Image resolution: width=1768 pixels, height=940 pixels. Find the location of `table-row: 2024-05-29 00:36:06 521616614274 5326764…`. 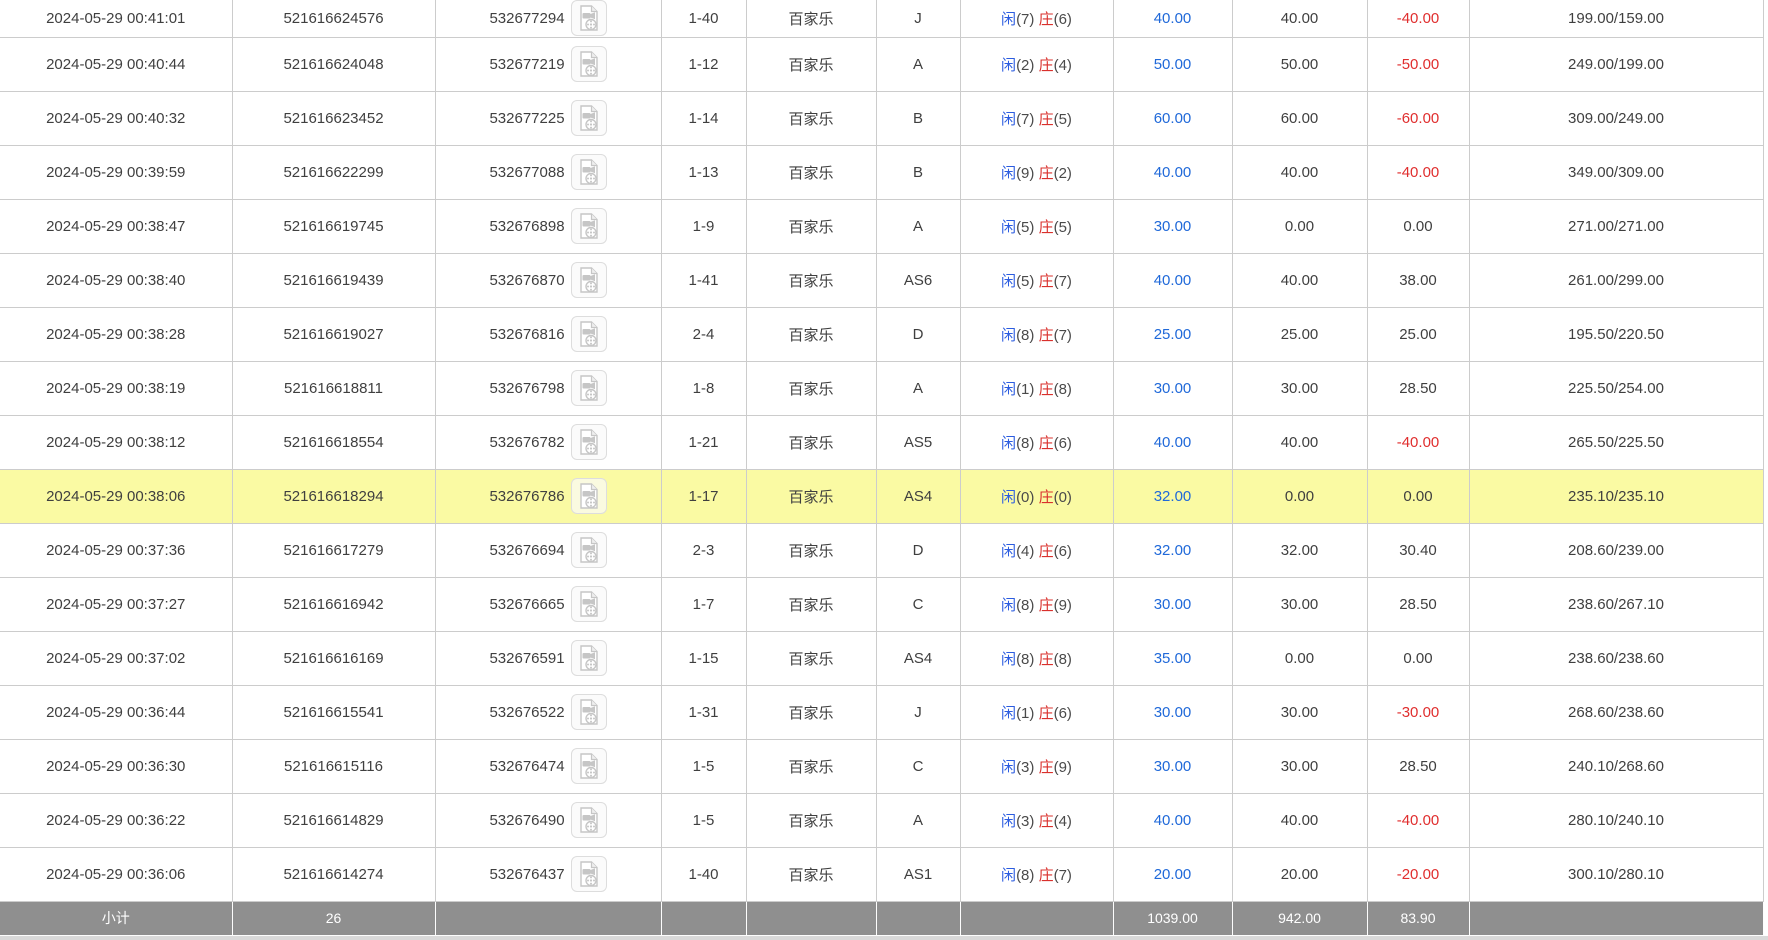

table-row: 2024-05-29 00:36:06 521616614274 5326764… is located at coordinates (882, 874).